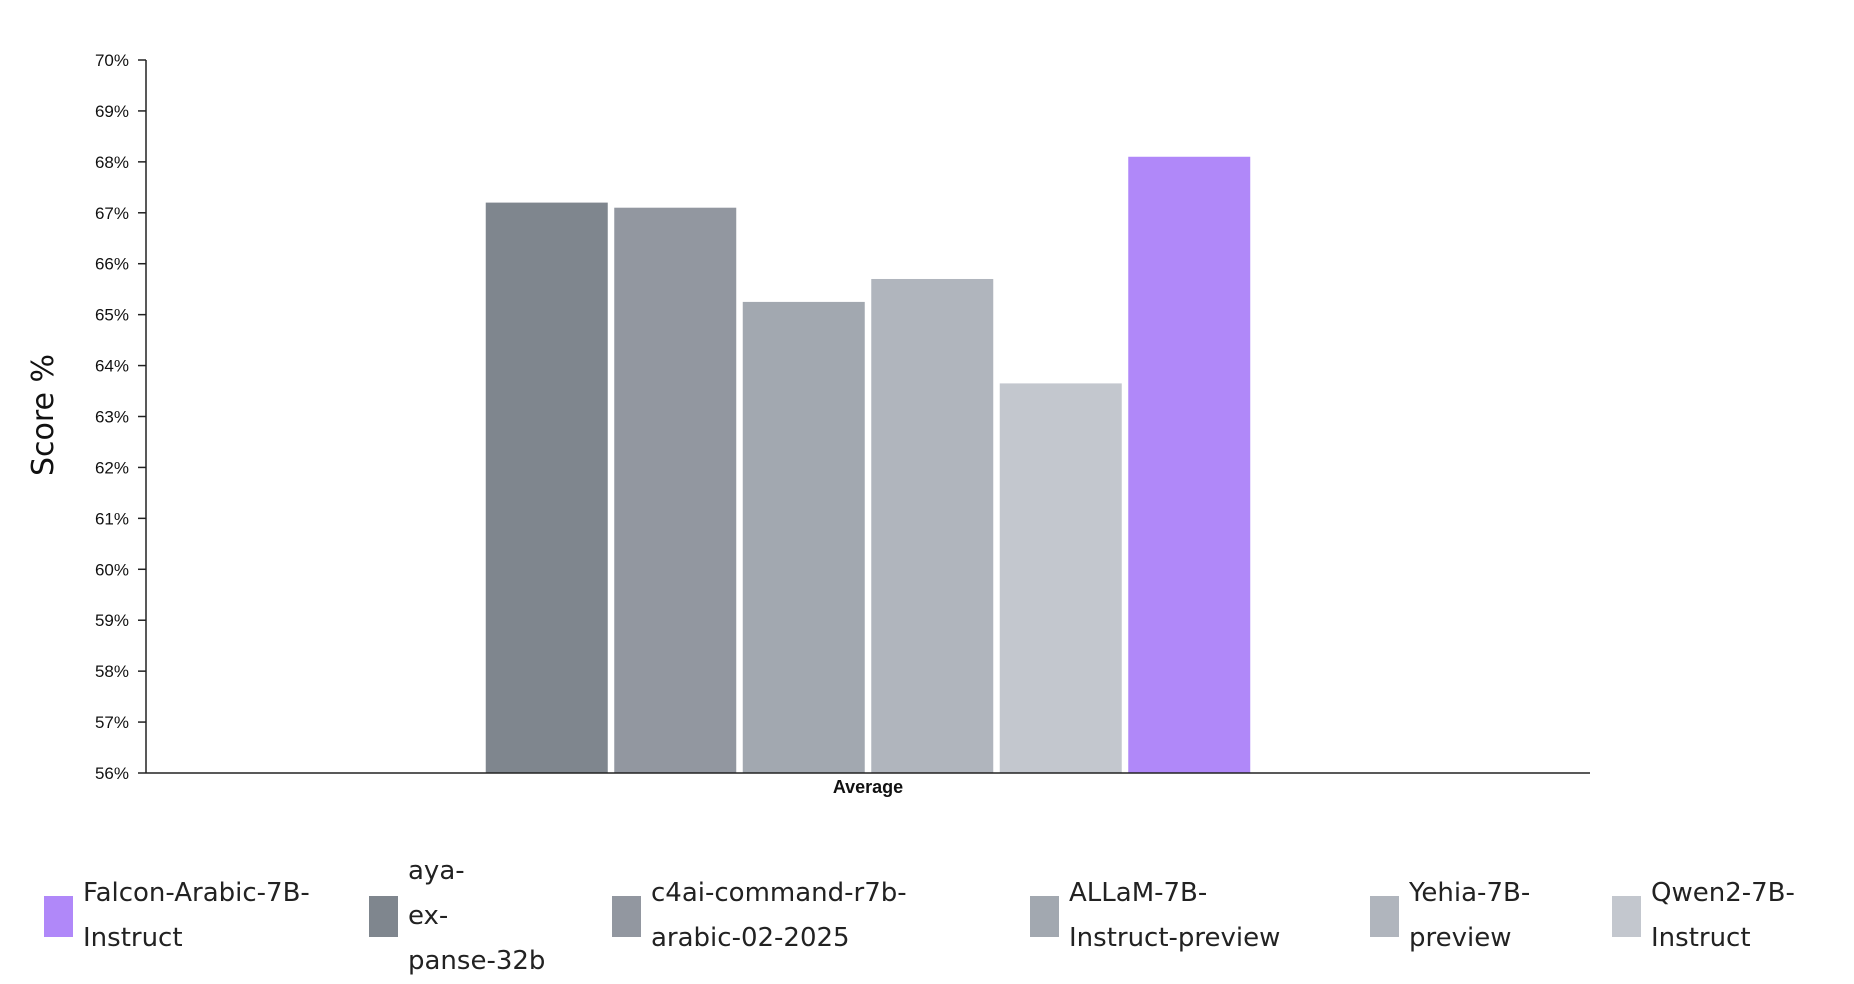 The width and height of the screenshot is (1854, 984). What do you see at coordinates (868, 787) in the screenshot?
I see `x-category-label: Average` at bounding box center [868, 787].